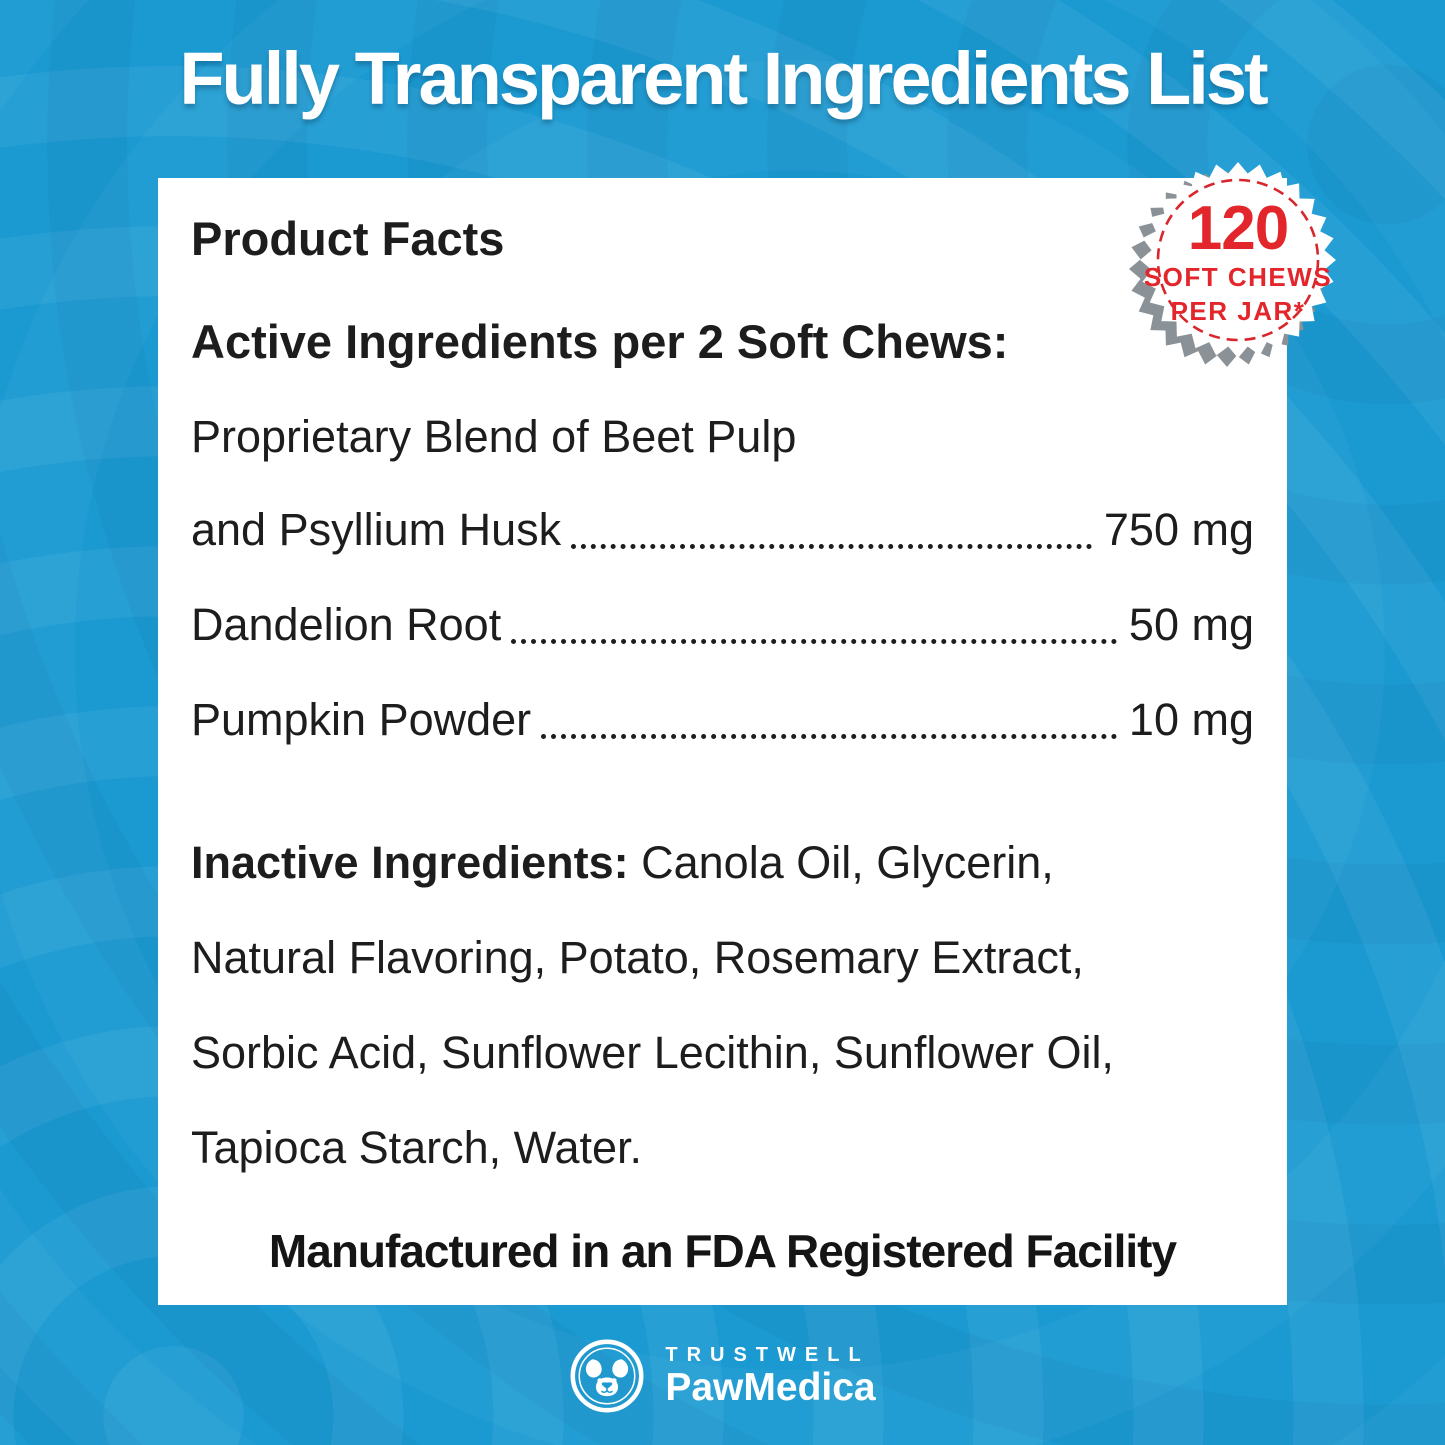 The width and height of the screenshot is (1445, 1445). What do you see at coordinates (1238, 311) in the screenshot?
I see `badge-line2: PER JAR*` at bounding box center [1238, 311].